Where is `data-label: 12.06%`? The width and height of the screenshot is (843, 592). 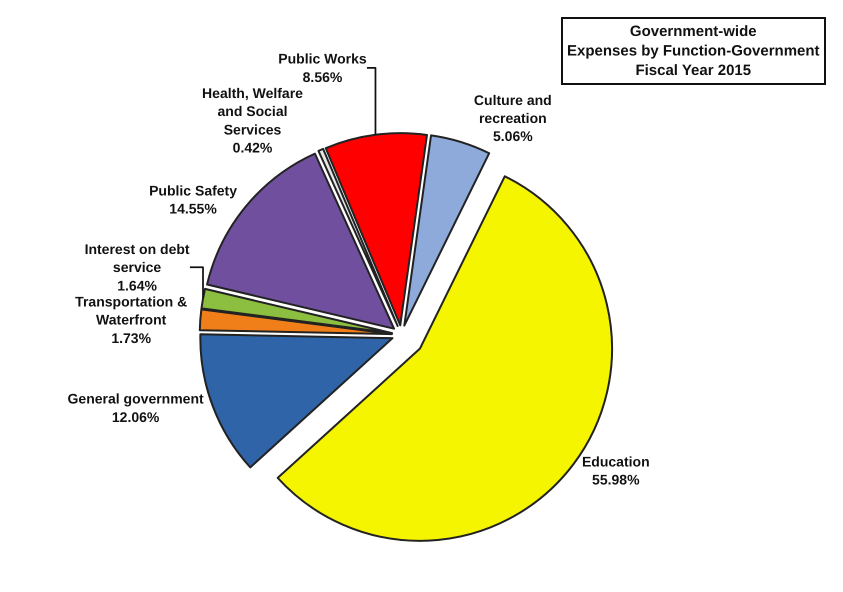 data-label: 12.06% is located at coordinates (136, 416).